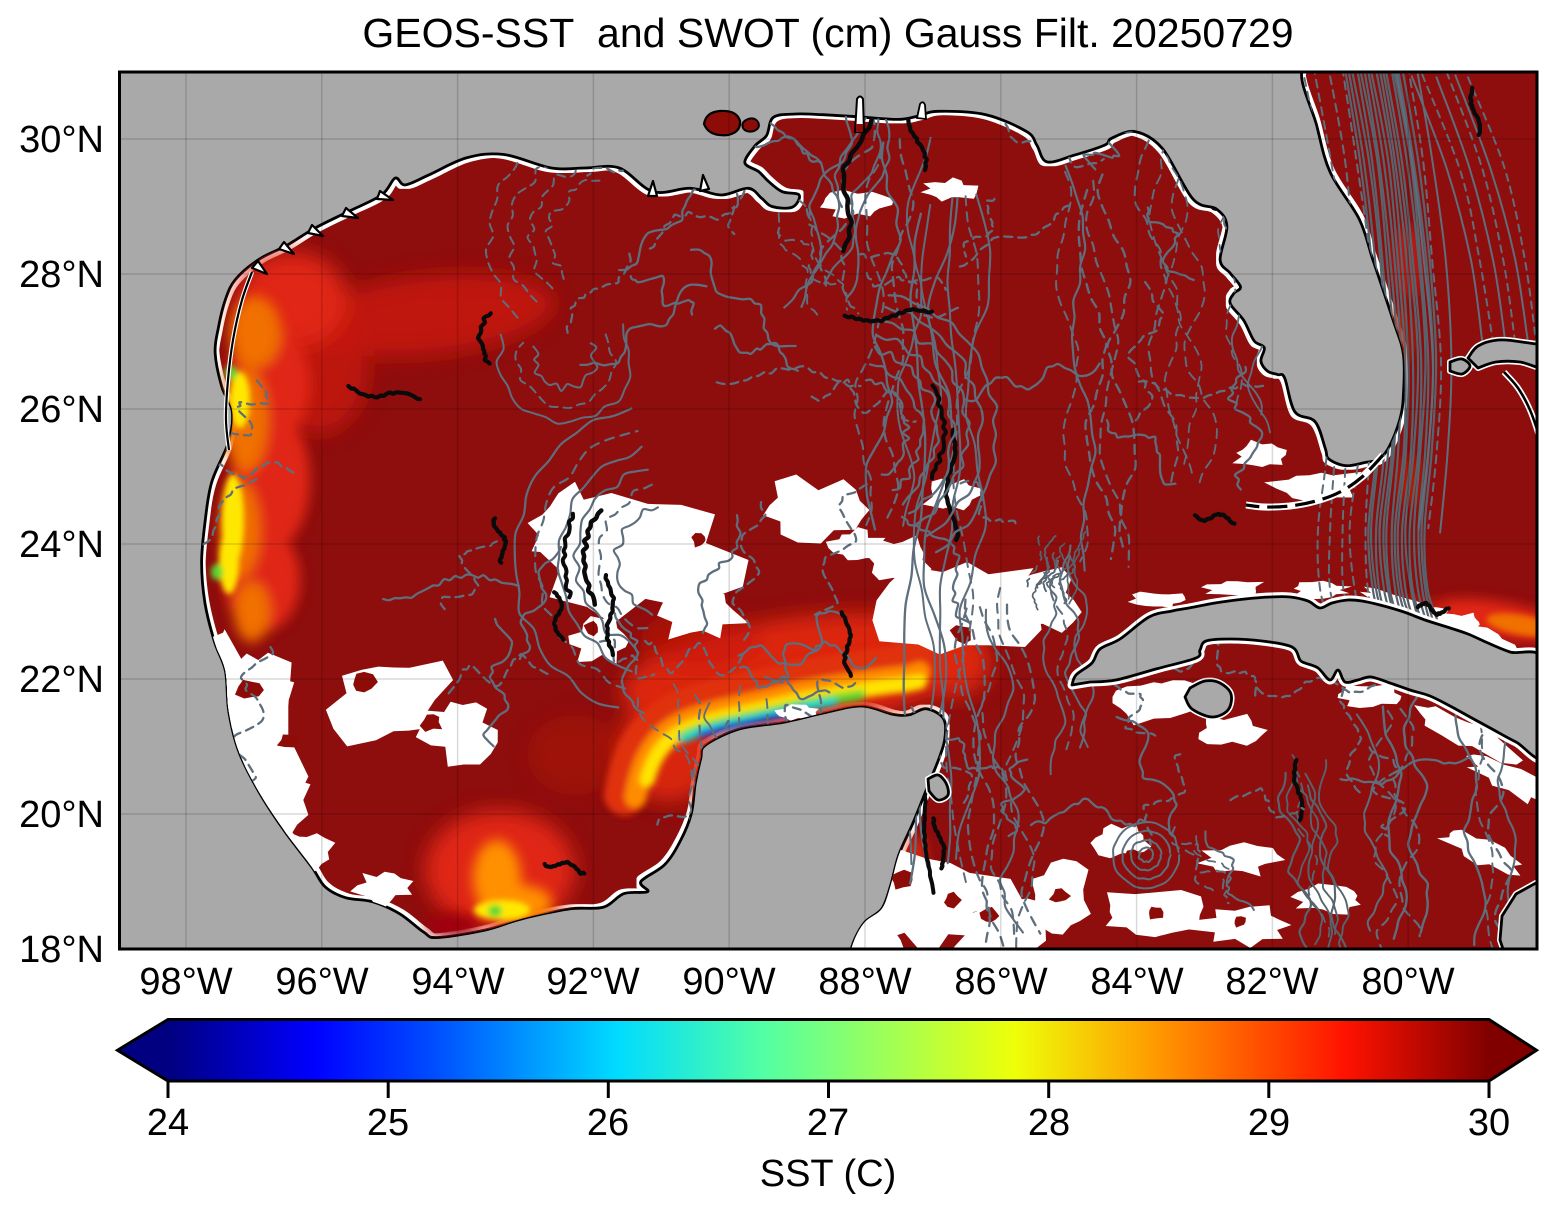 The height and width of the screenshot is (1218, 1555). Describe the element at coordinates (728, 982) in the screenshot. I see `svg-text: 90°W` at that location.